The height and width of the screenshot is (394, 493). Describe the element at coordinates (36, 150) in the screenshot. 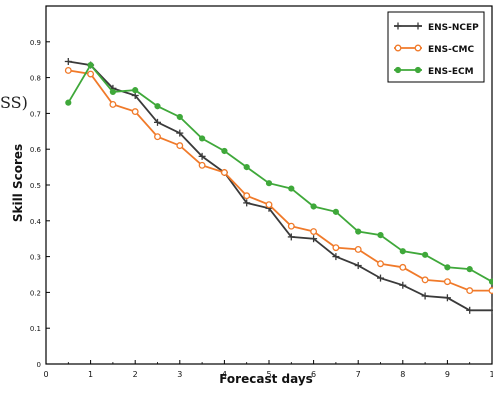

I see `y-tick-label: 0.6` at that location.